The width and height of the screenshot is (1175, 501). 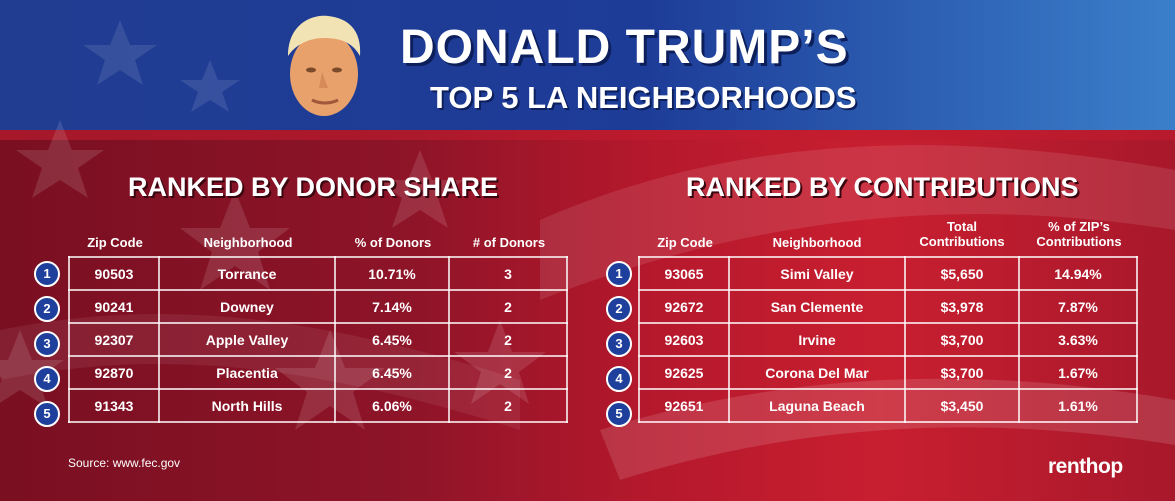 What do you see at coordinates (643, 97) in the screenshot?
I see `page-subtitle: TOP 5 LA NEIGHBORHOODS` at bounding box center [643, 97].